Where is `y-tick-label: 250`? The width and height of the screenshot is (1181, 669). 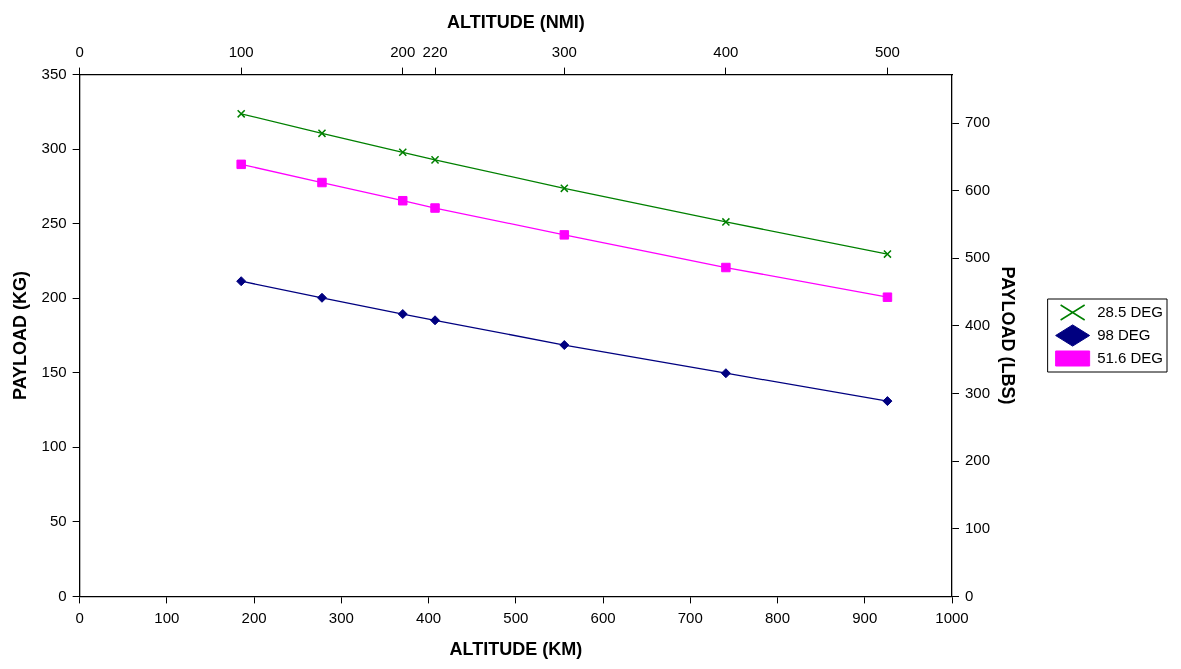 y-tick-label: 250 is located at coordinates (54, 222).